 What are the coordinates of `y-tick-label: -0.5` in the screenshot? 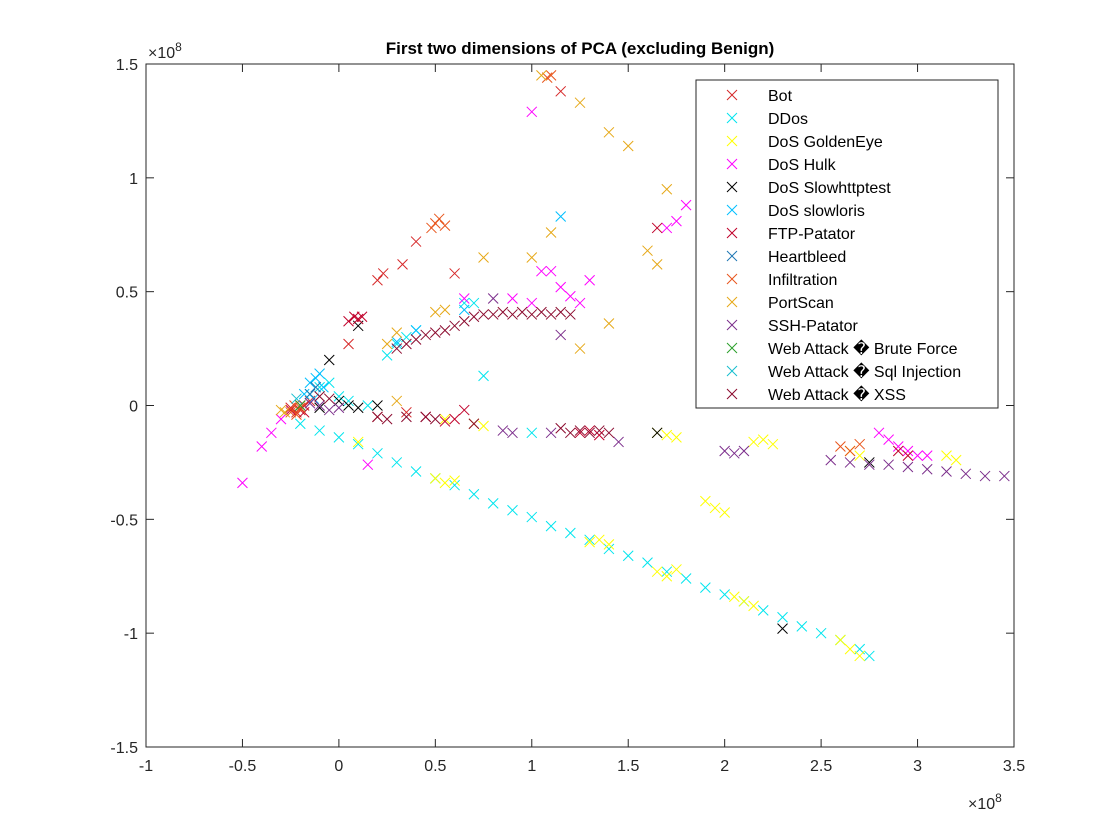 It's located at (124, 520).